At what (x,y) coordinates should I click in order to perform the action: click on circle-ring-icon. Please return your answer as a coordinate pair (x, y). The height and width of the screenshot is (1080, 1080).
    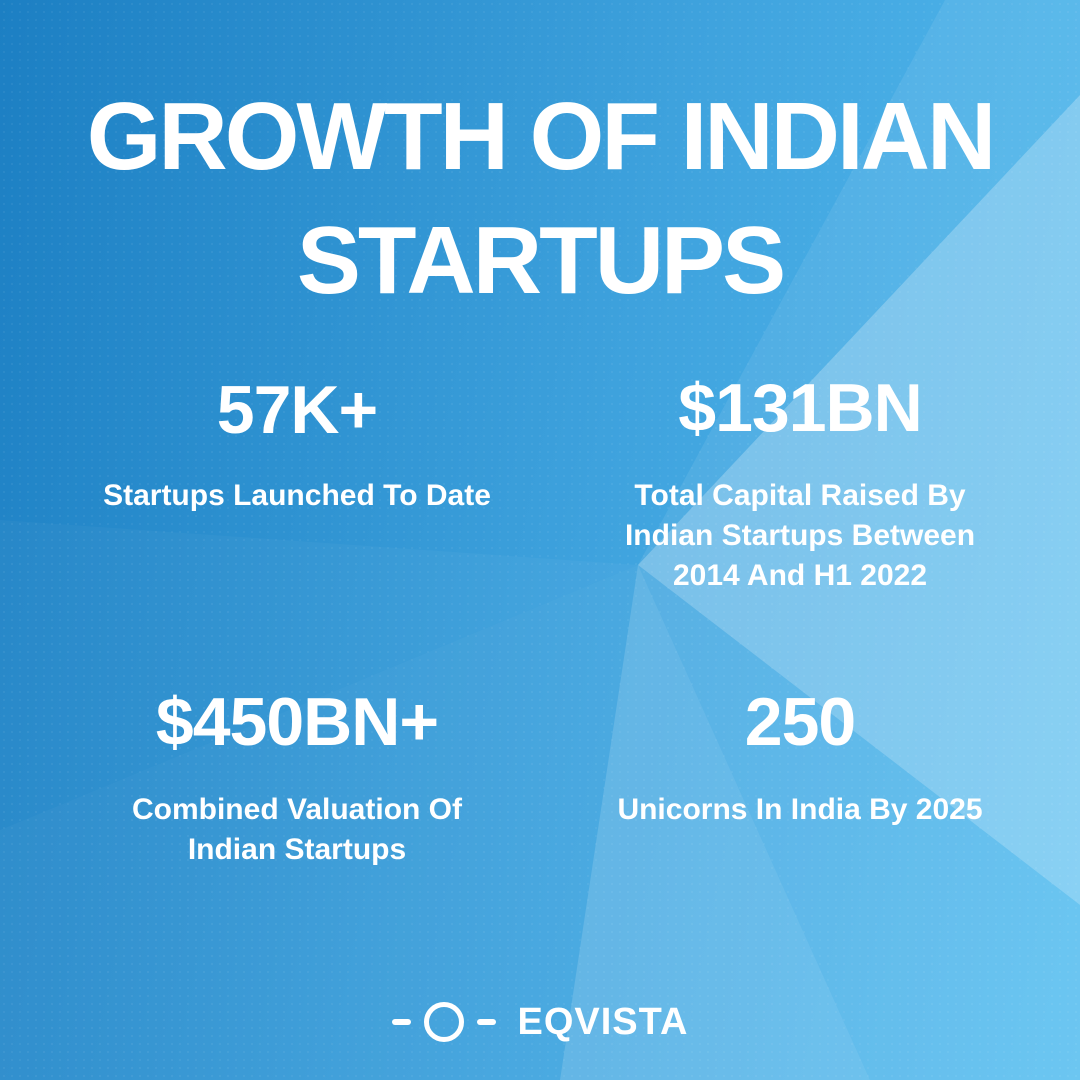
    Looking at the image, I should click on (443, 1022).